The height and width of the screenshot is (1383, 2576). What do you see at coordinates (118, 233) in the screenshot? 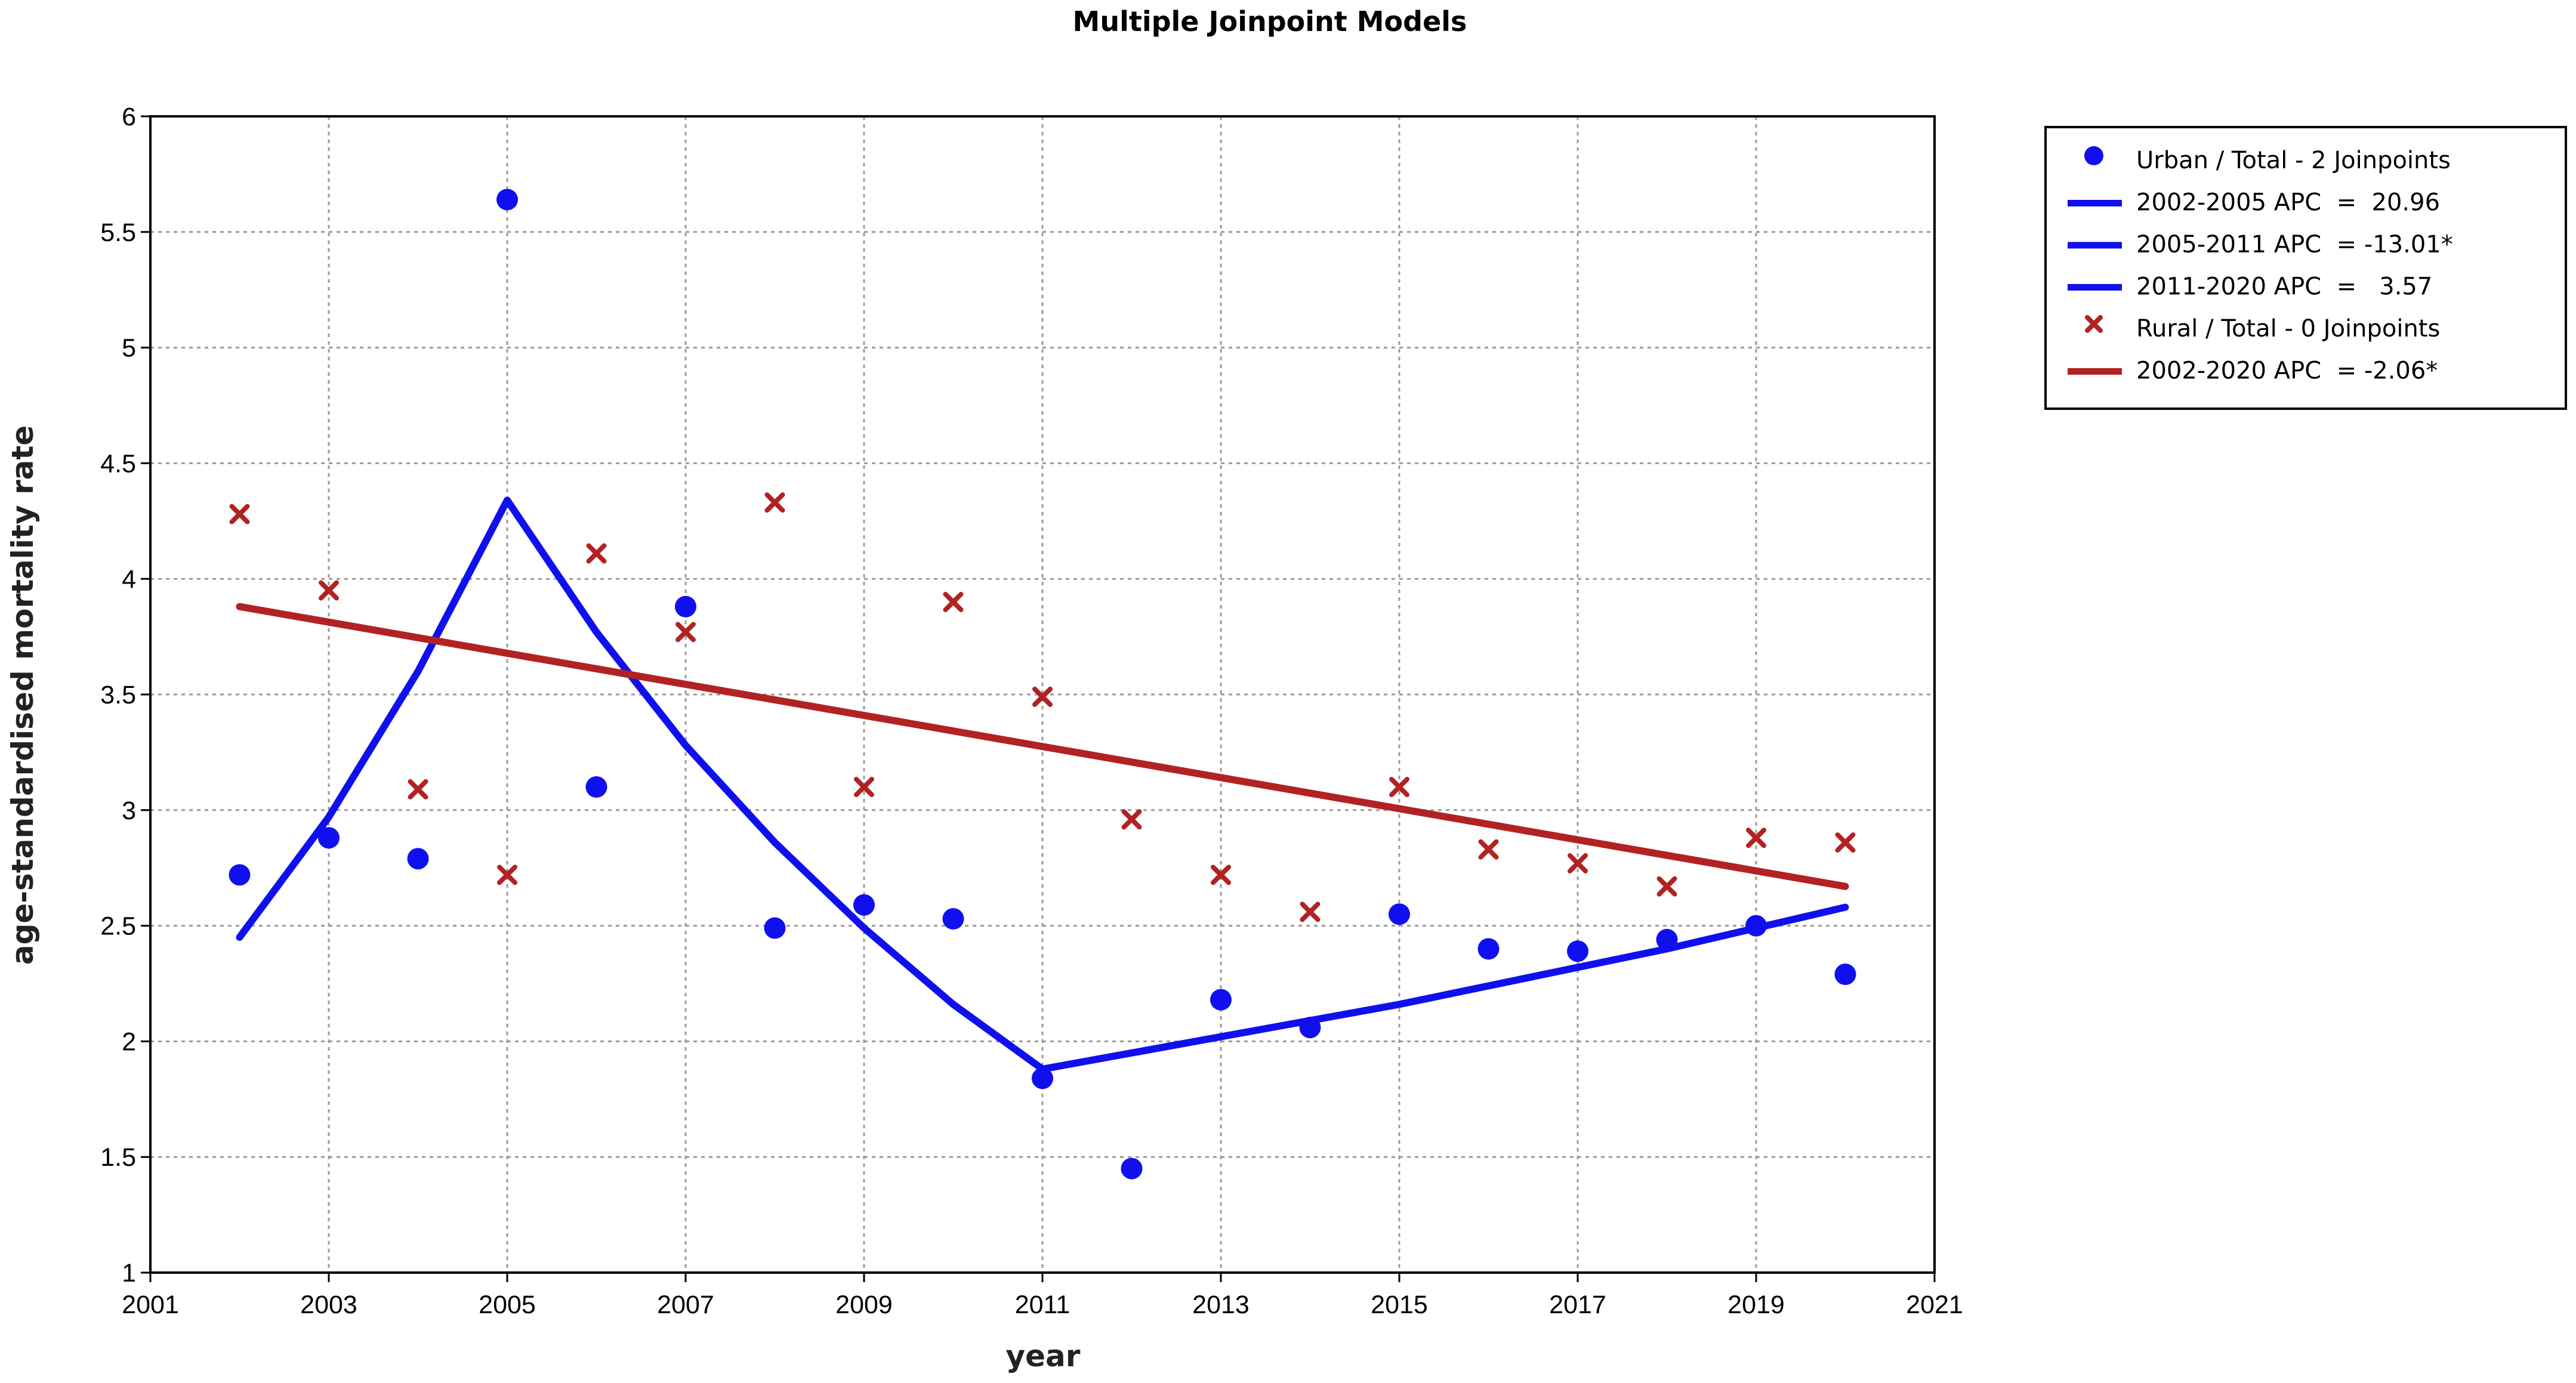
I see `y-tick-label: 5.5` at bounding box center [118, 233].